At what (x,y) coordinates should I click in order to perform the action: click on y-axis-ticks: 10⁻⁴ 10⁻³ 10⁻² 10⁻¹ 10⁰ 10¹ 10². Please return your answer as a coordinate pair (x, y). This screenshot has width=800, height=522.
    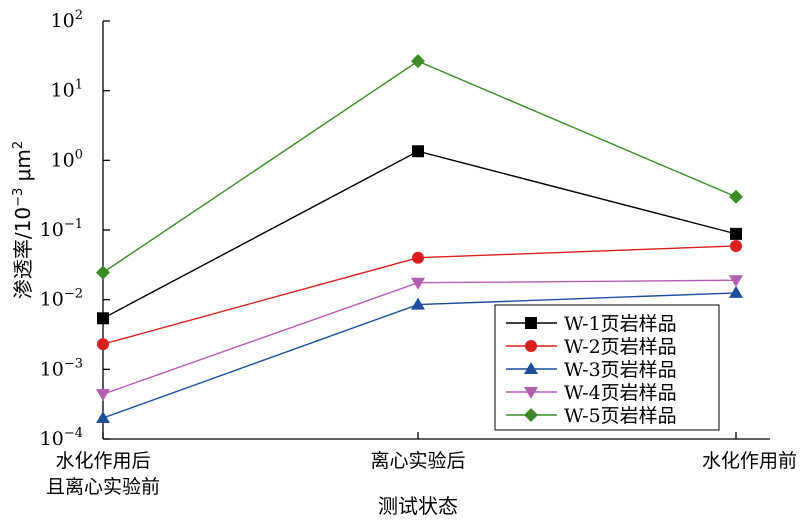
    Looking at the image, I should click on (75, 229).